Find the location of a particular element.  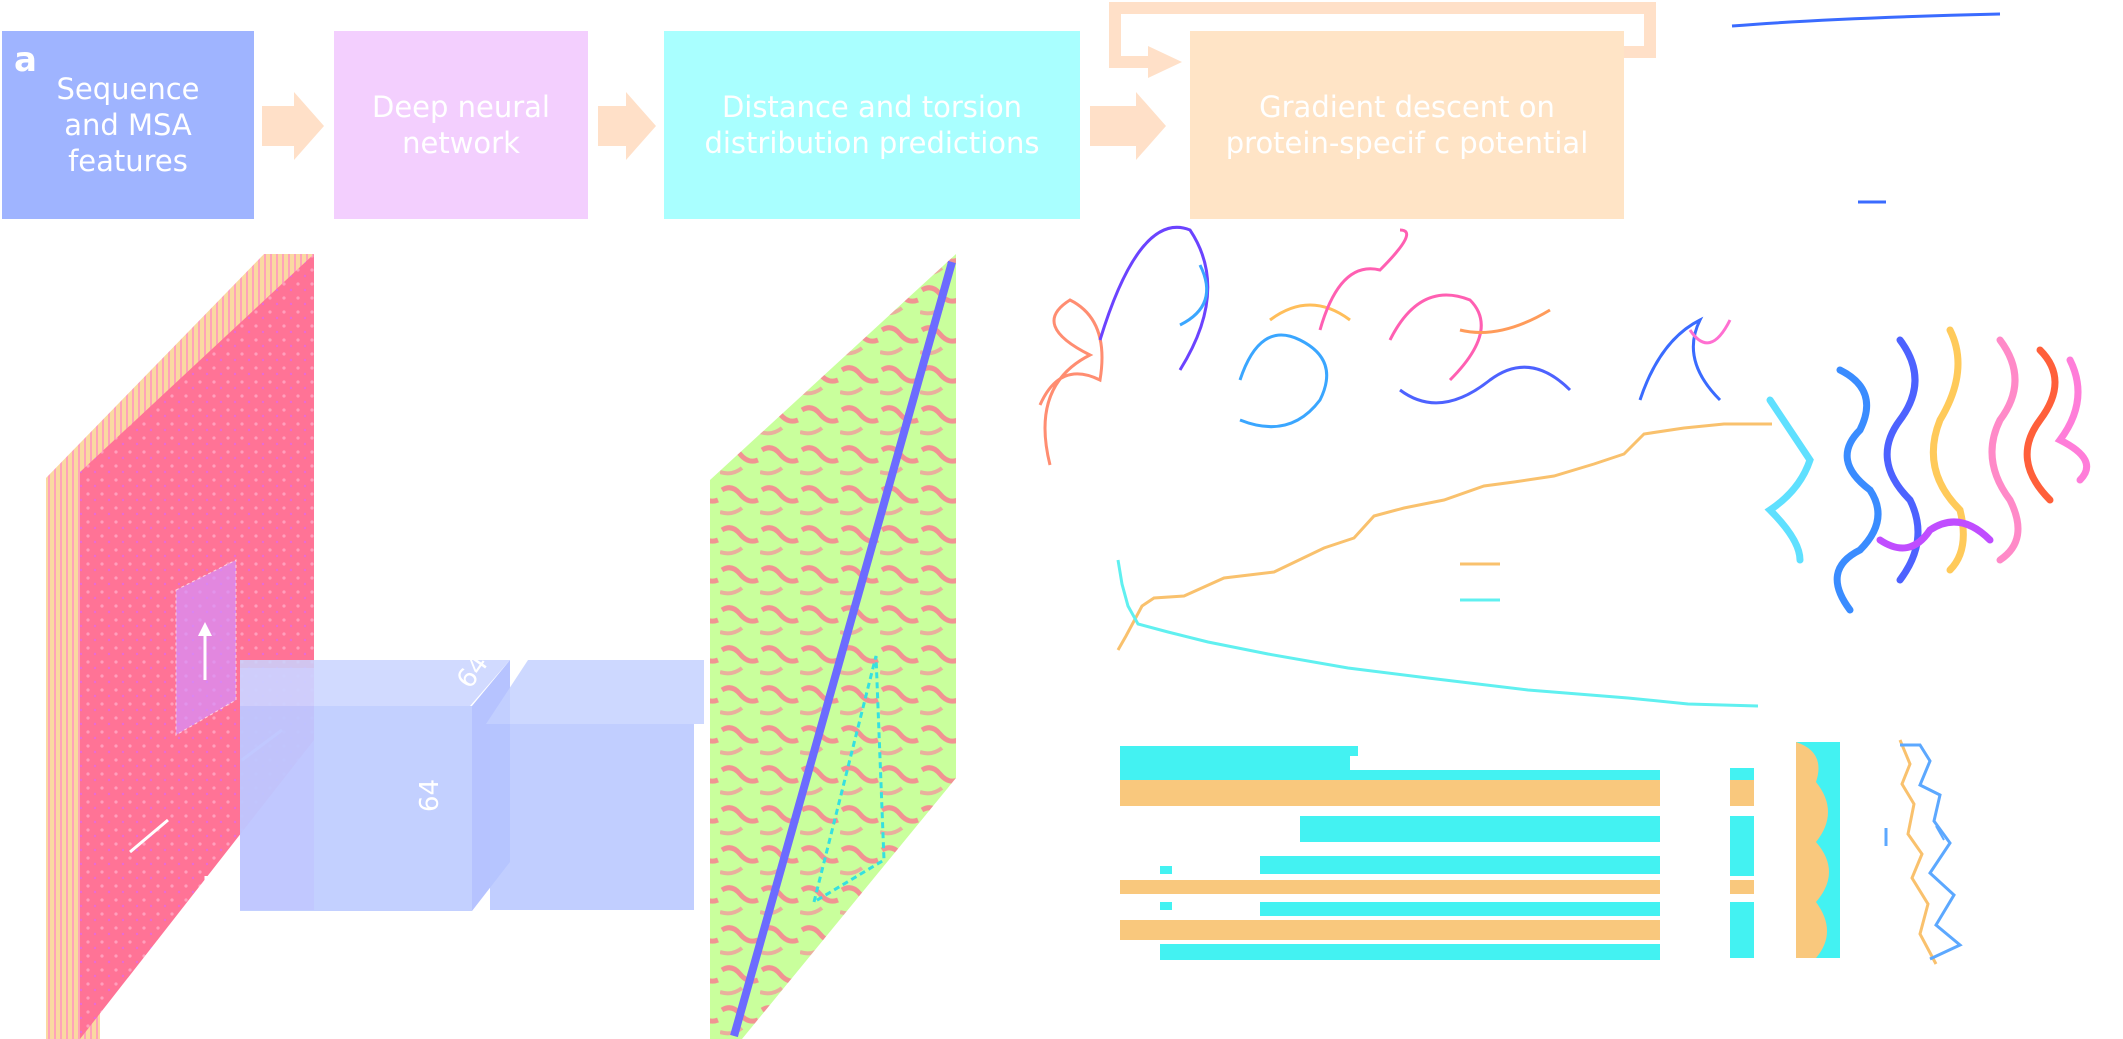

block-dim-width: 64 is located at coordinates (430, 795).